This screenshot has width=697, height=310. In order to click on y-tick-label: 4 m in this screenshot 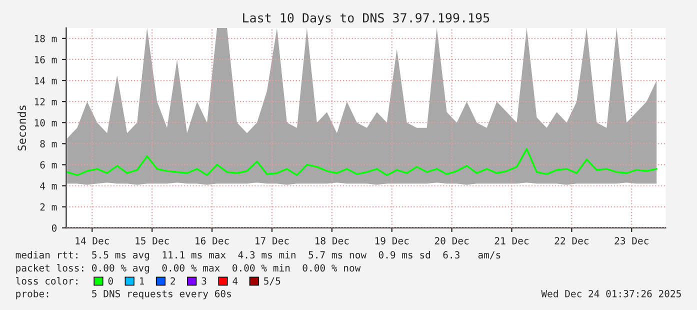, I will do `click(48, 186)`.